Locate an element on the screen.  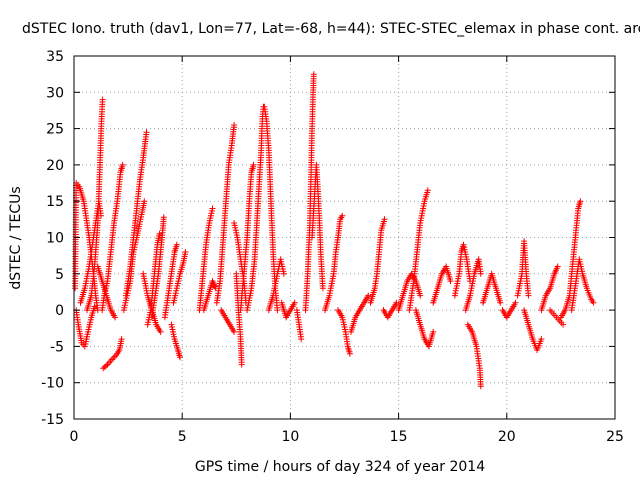
y-tick-label: 15 is located at coordinates (55, 202).